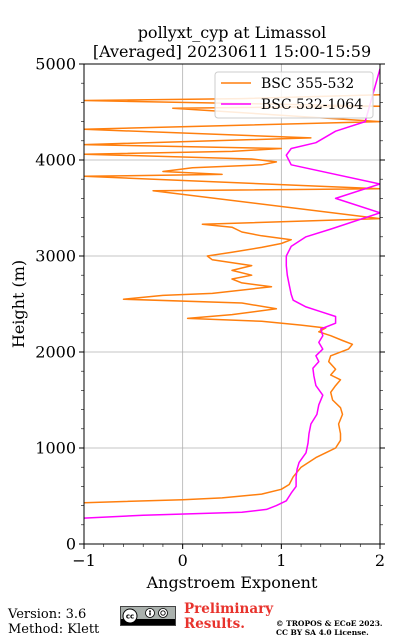  I want to click on cc-by-sa-badge: cc, so click(148, 616).